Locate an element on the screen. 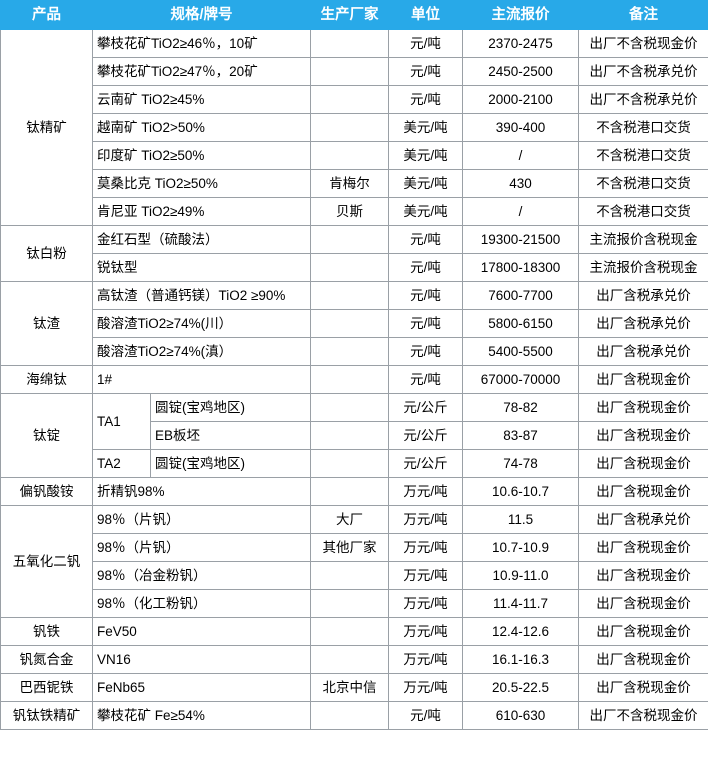 The image size is (708, 757). remark-cell: 出厂含税承兑价 is located at coordinates (643, 351).